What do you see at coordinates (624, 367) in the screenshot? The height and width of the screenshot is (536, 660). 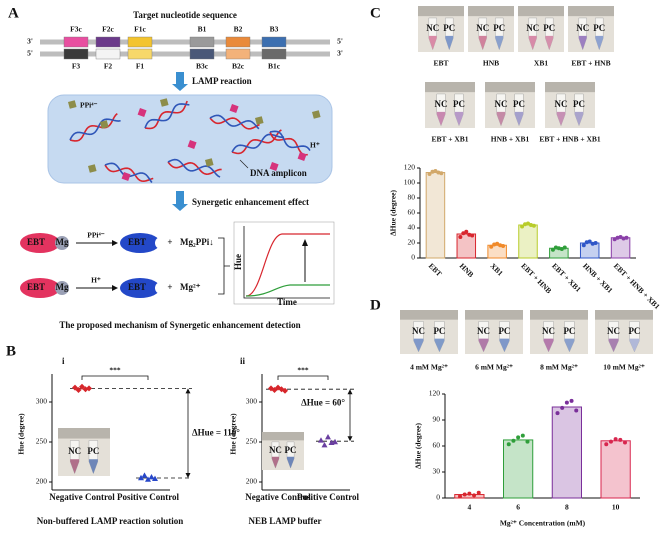 I see `photo-label: 10 mM Mg²⁺` at bounding box center [624, 367].